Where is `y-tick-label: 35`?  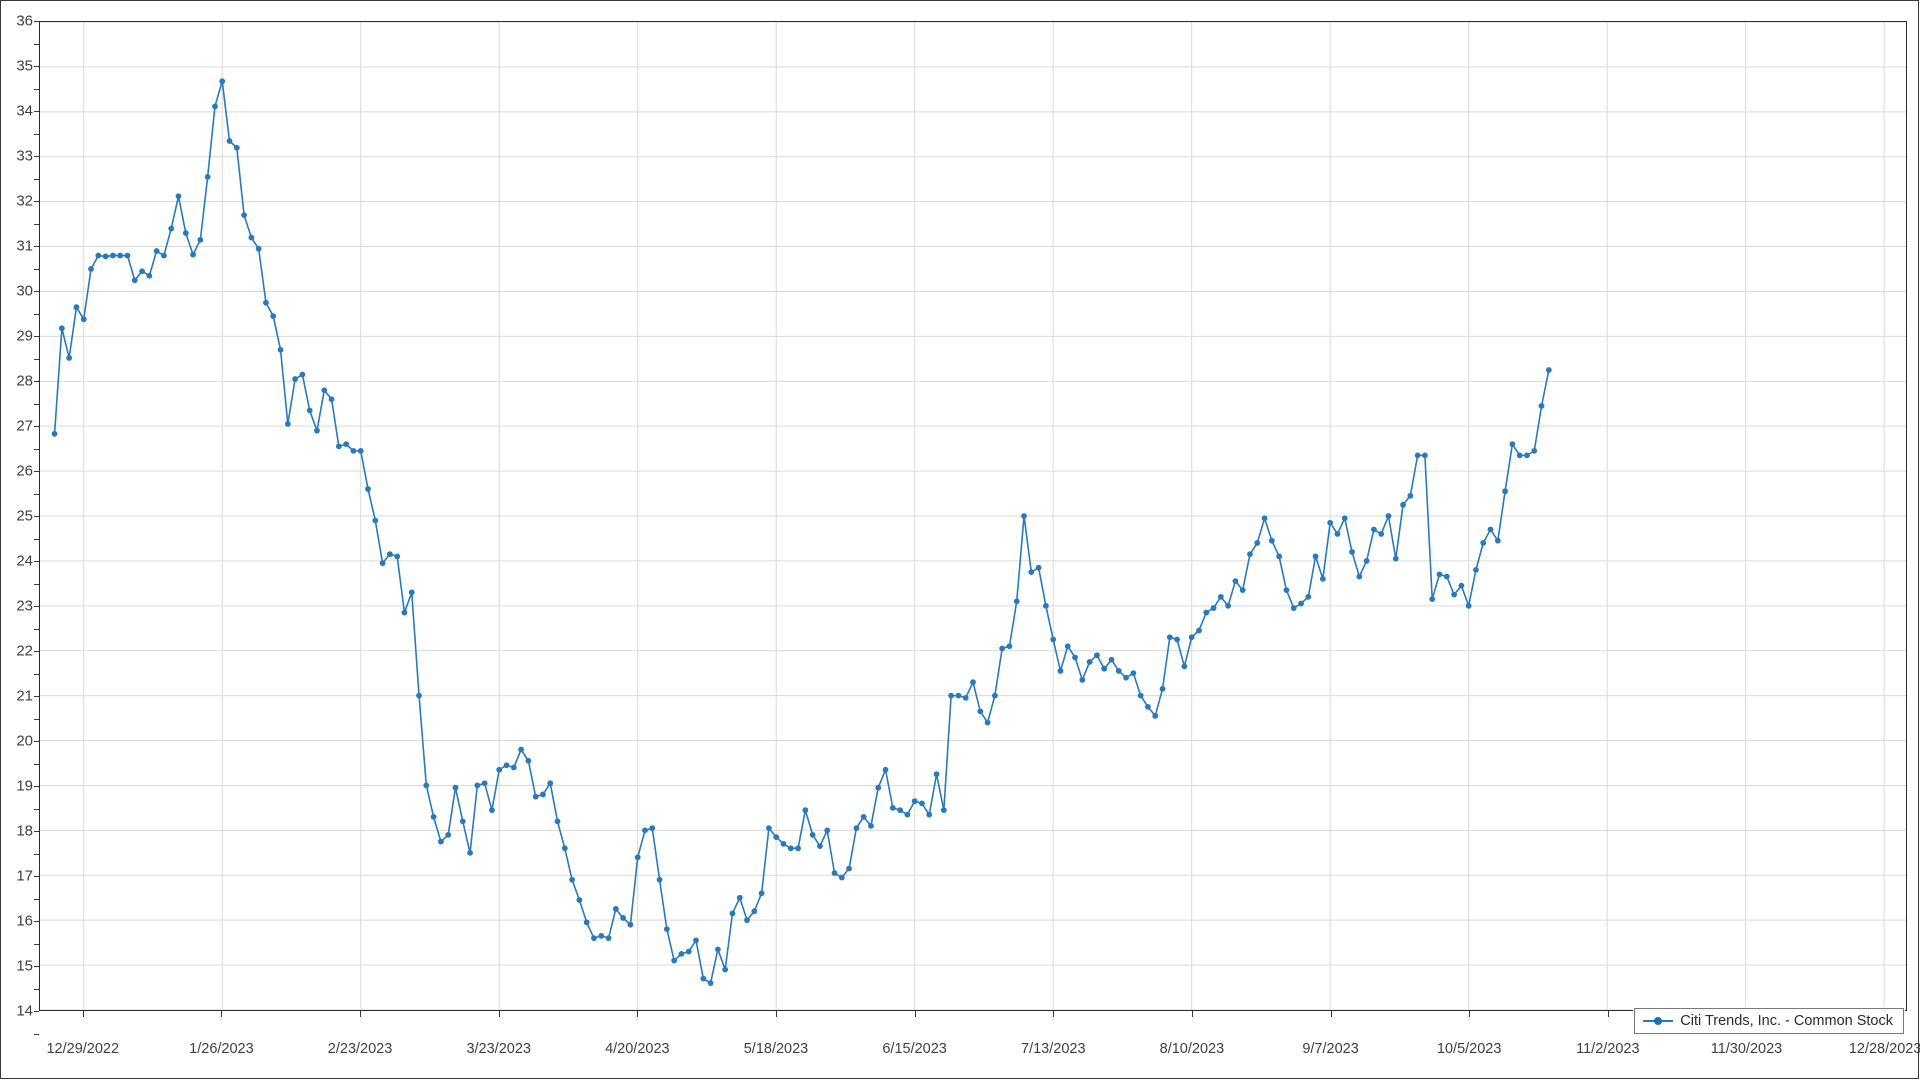
y-tick-label: 35 is located at coordinates (24, 66).